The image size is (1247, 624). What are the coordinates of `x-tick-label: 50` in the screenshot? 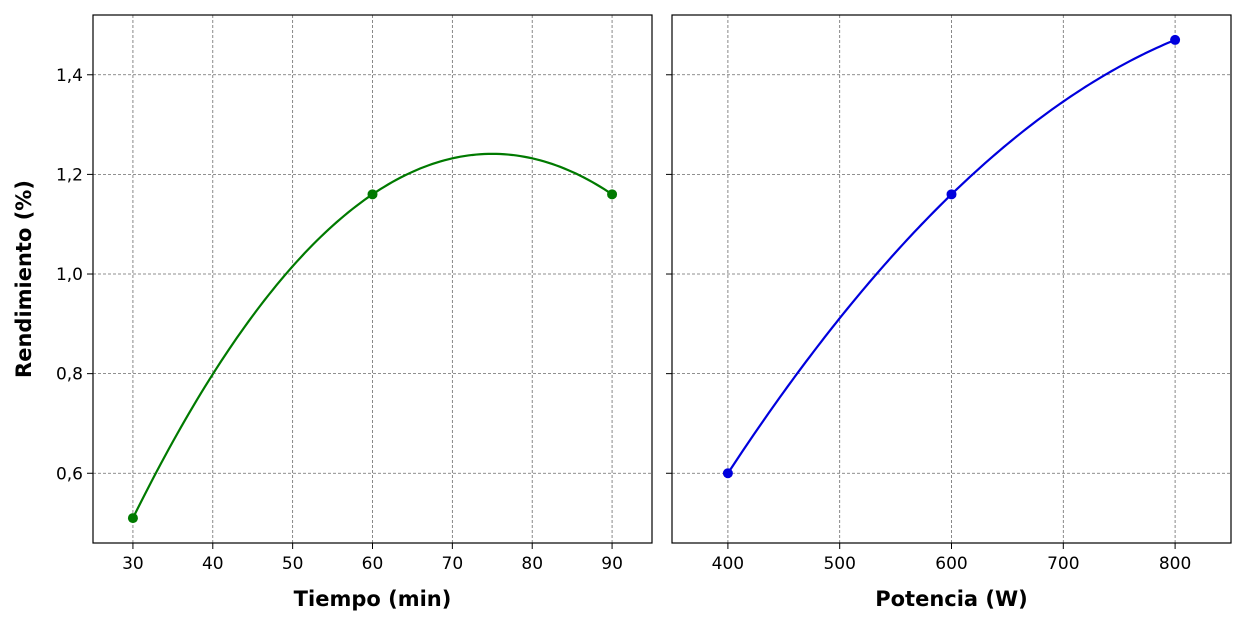 It's located at (293, 564).